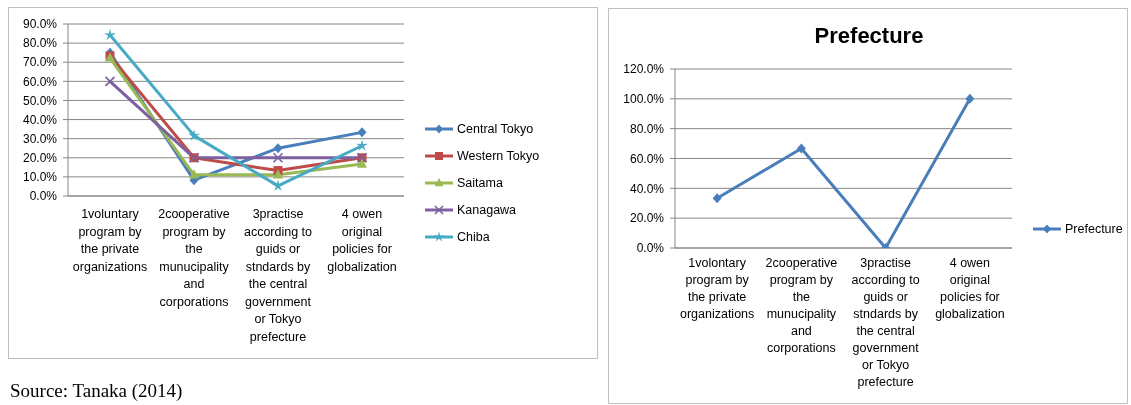 This screenshot has width=1131, height=405. What do you see at coordinates (869, 36) in the screenshot?
I see `chart-title: Prefecture` at bounding box center [869, 36].